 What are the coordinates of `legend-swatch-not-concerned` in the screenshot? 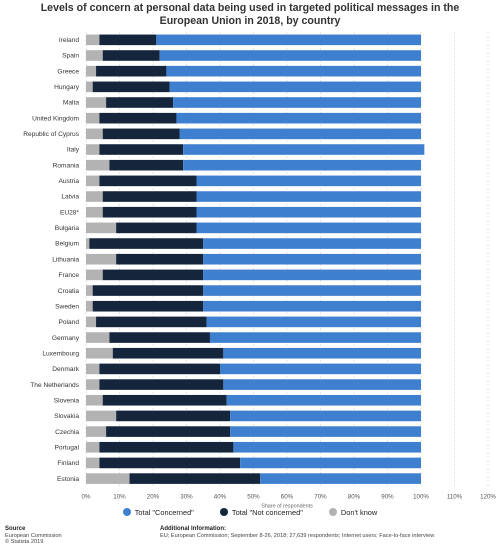 It's located at (223, 512).